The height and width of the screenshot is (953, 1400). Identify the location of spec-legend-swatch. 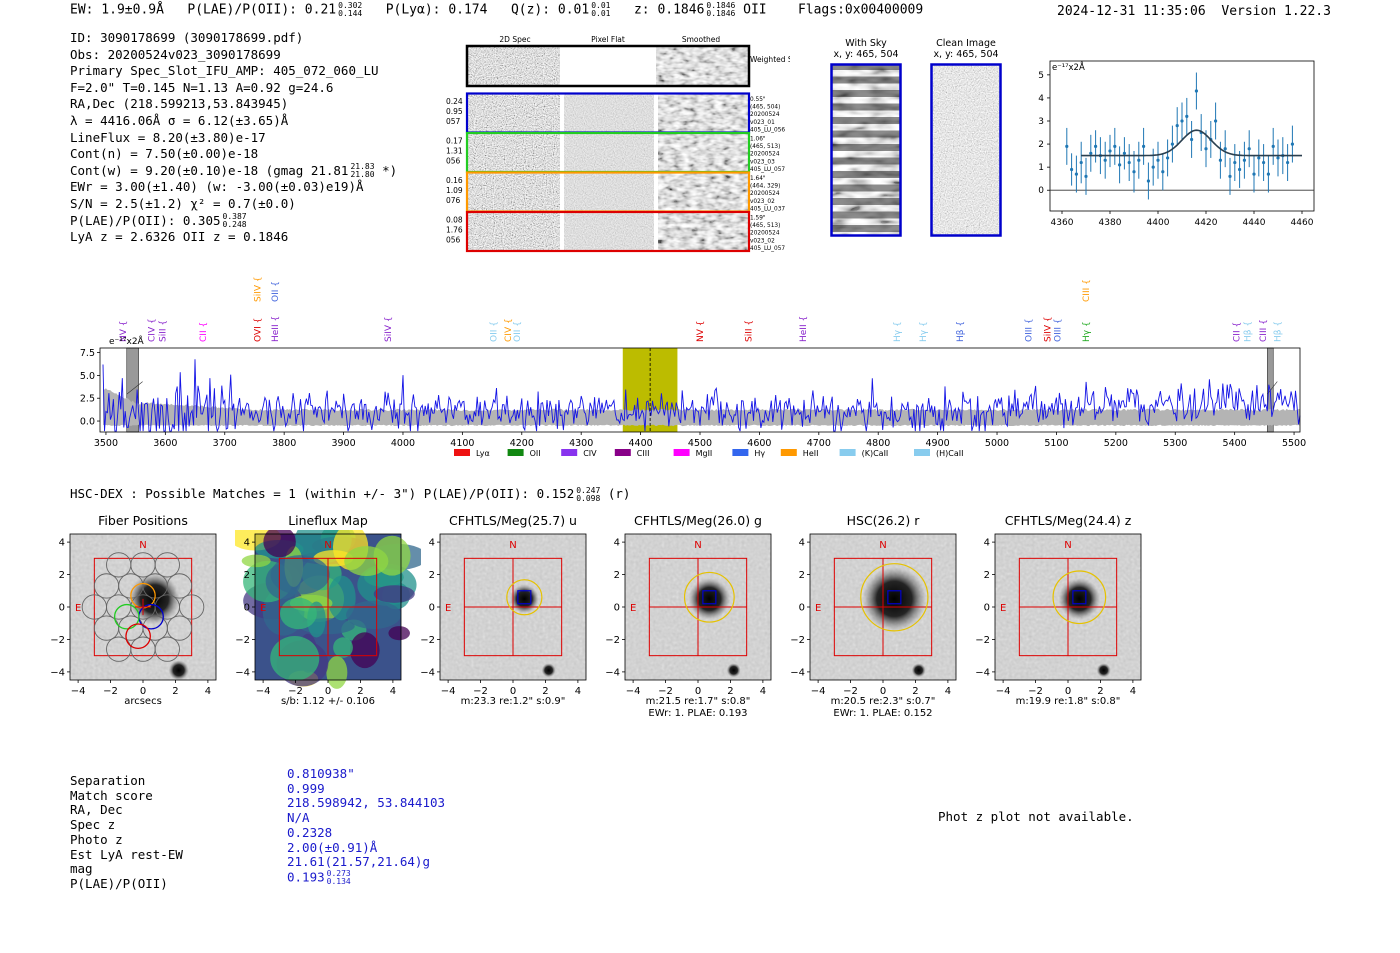
(681, 452).